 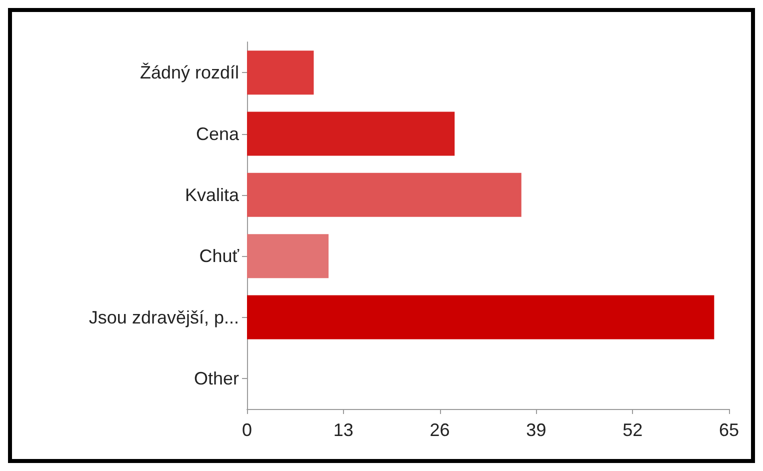 What do you see at coordinates (212, 194) in the screenshot?
I see `y-tick-label: Kvalita` at bounding box center [212, 194].